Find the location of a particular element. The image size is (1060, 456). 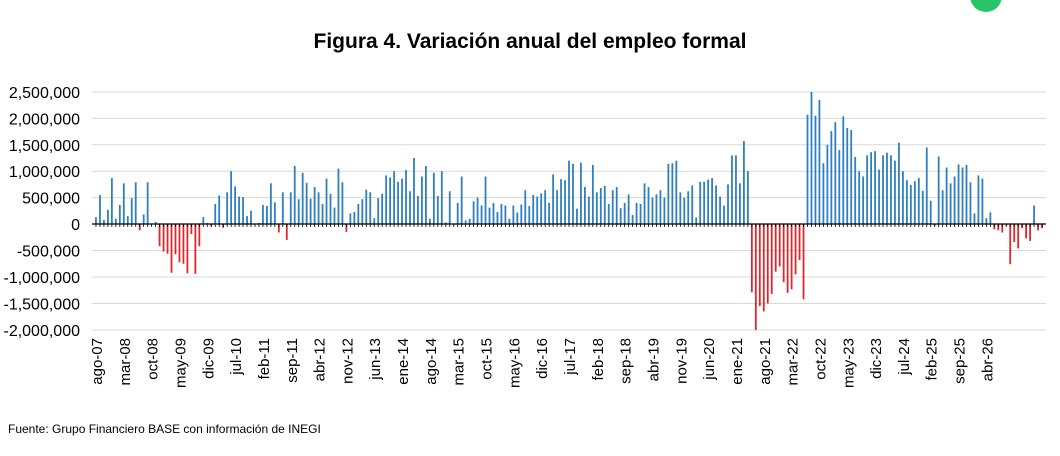

x-tick-label: dic-23 is located at coordinates (876, 358).